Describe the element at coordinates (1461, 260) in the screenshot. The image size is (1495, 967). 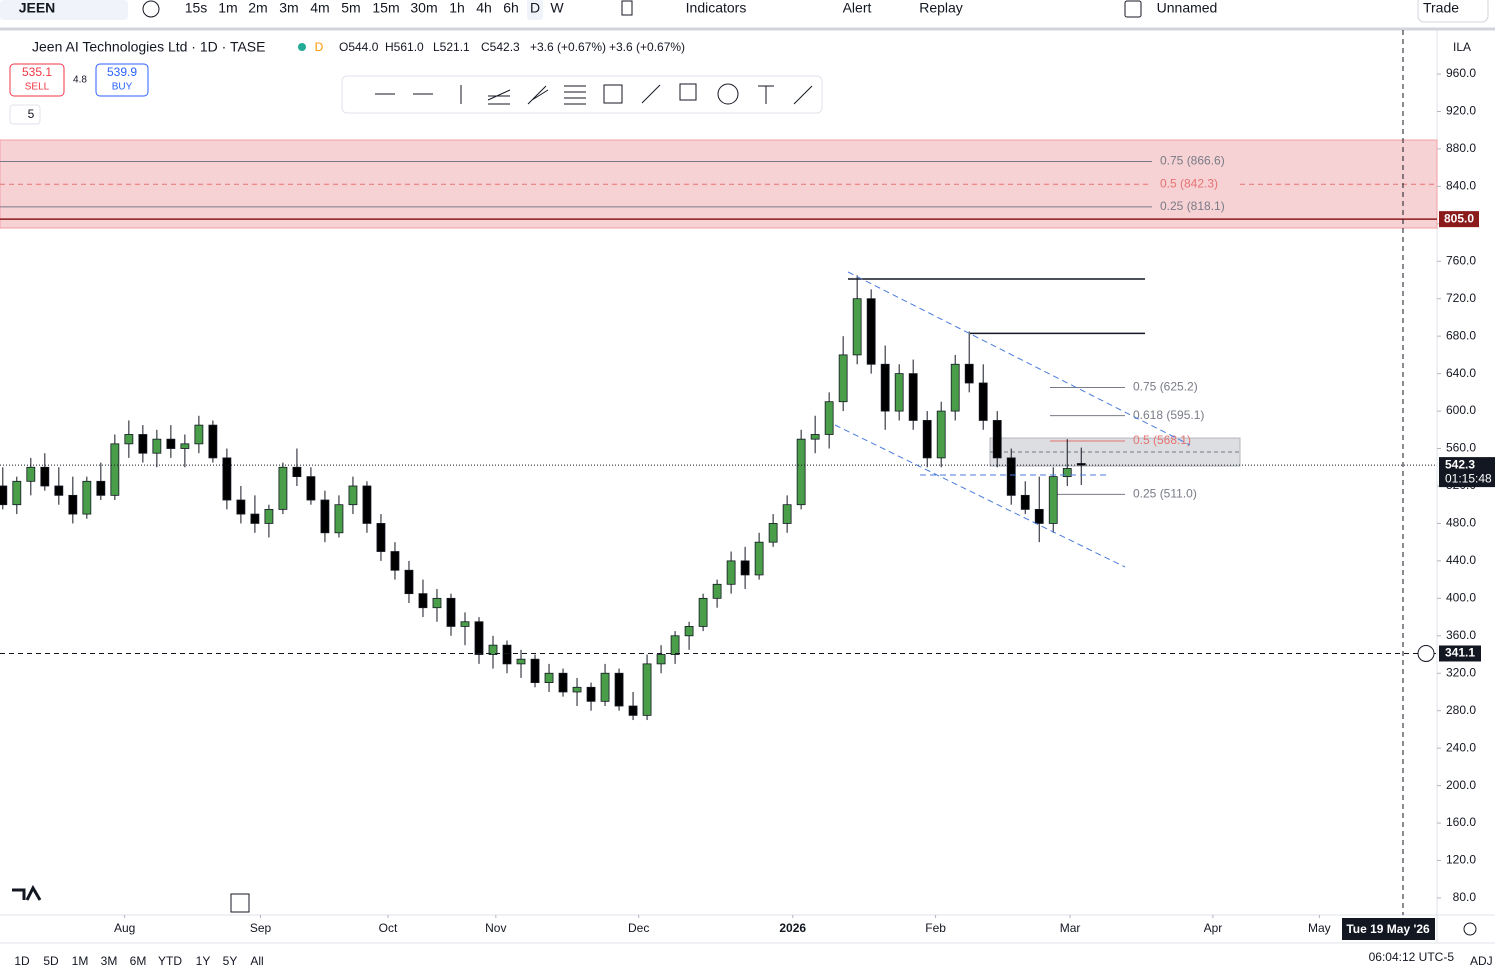
I see `y-tick-label: 760.0` at that location.